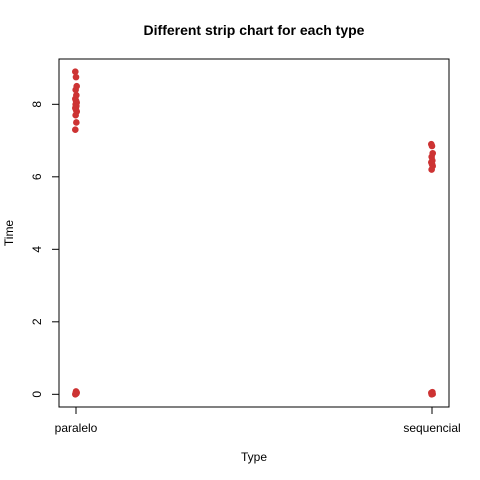 The height and width of the screenshot is (480, 480). What do you see at coordinates (254, 30) in the screenshot?
I see `chart-title: Different strip chart for each type` at bounding box center [254, 30].